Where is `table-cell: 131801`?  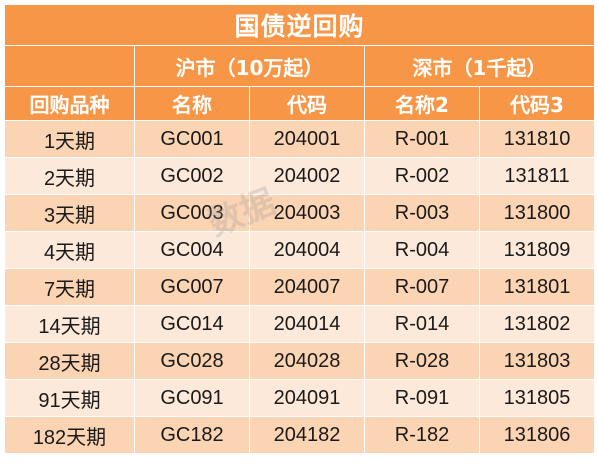 table-cell: 131801 is located at coordinates (537, 287).